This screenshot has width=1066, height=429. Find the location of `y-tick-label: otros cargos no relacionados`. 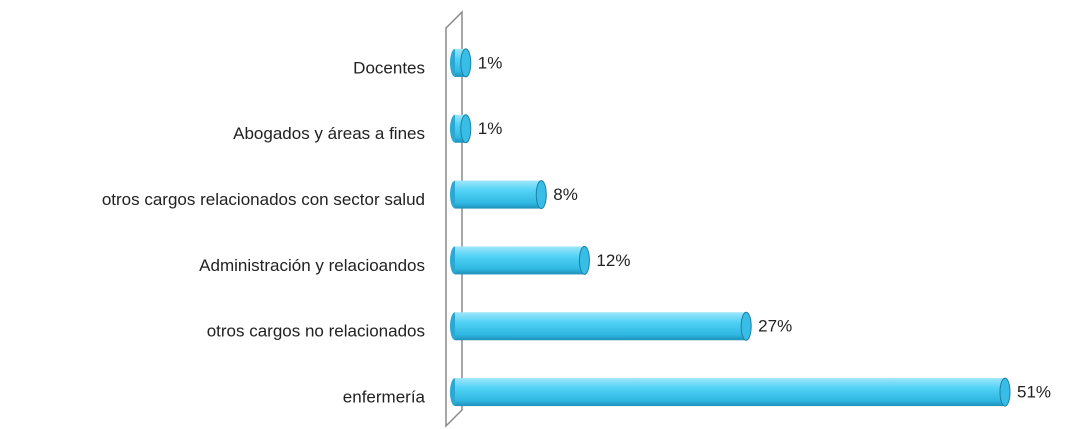

y-tick-label: otros cargos no relacionados is located at coordinates (316, 331).